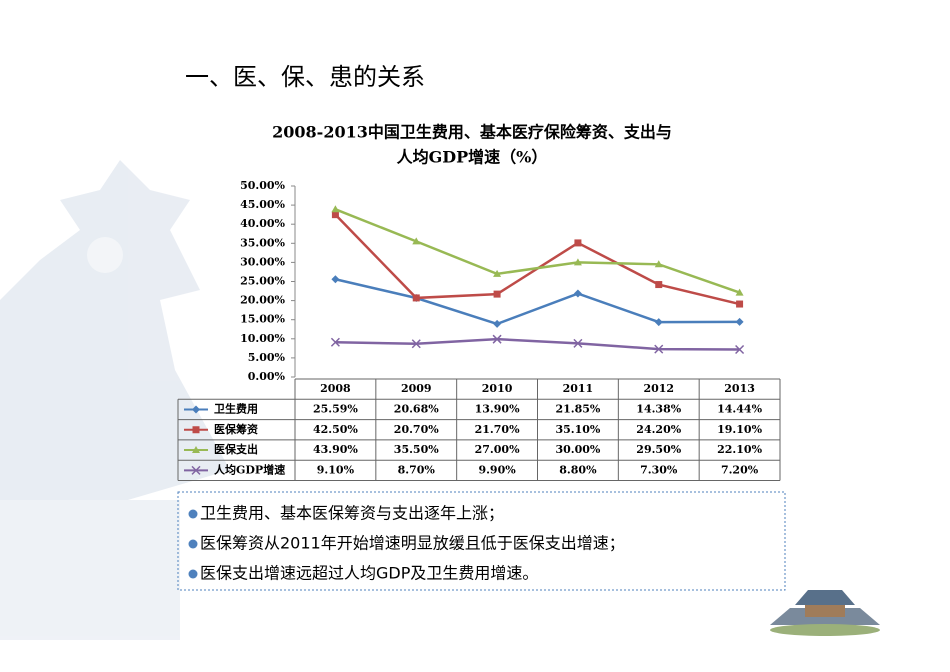  What do you see at coordinates (262, 281) in the screenshot?
I see `y-tick-label: 25.00%` at bounding box center [262, 281].